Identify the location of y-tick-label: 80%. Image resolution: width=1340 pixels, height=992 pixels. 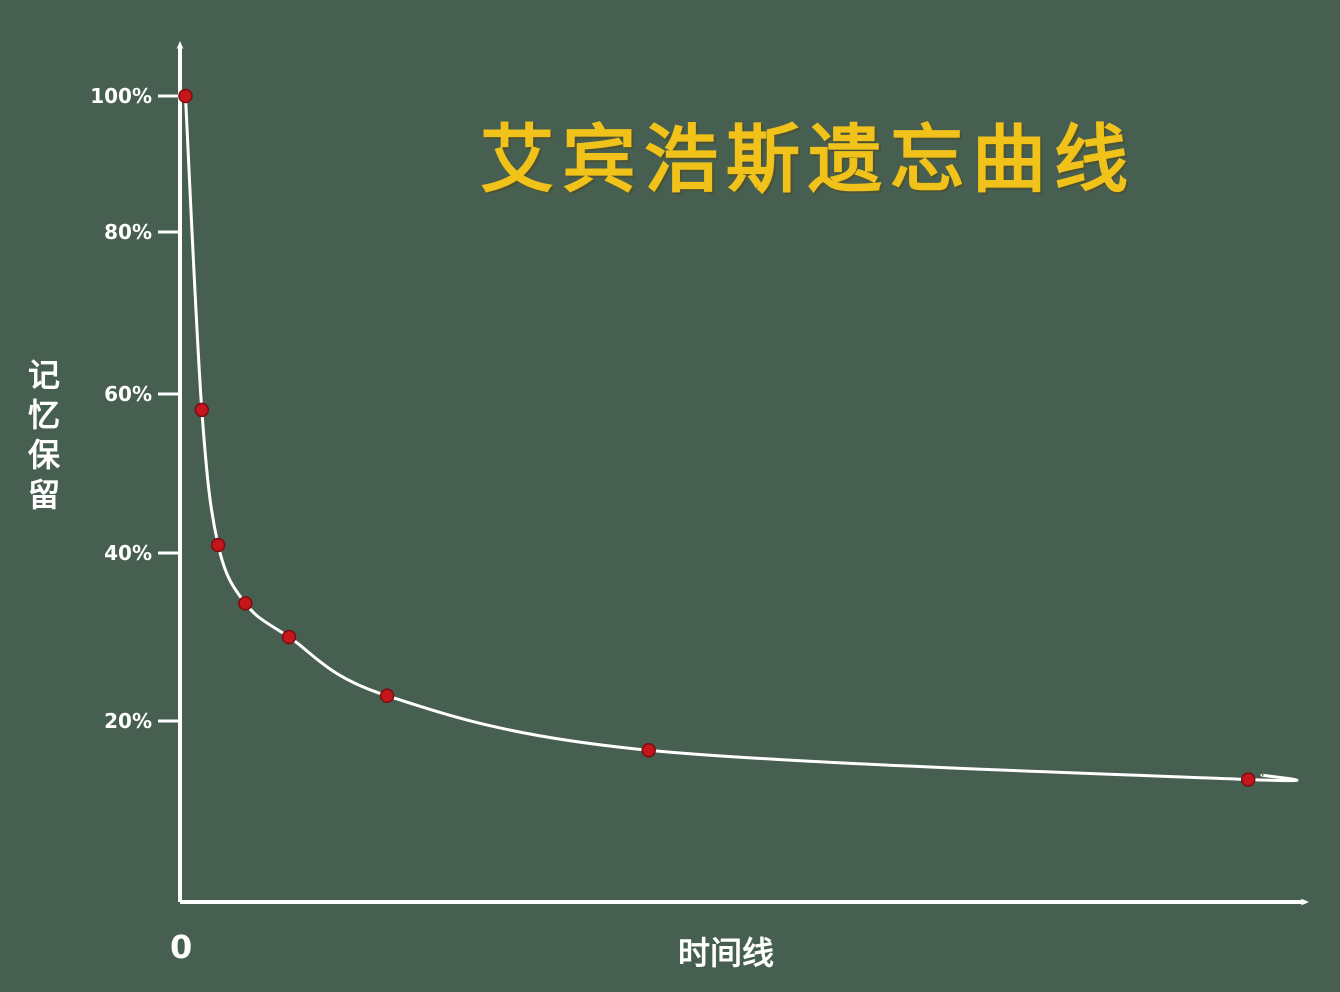
(128, 232).